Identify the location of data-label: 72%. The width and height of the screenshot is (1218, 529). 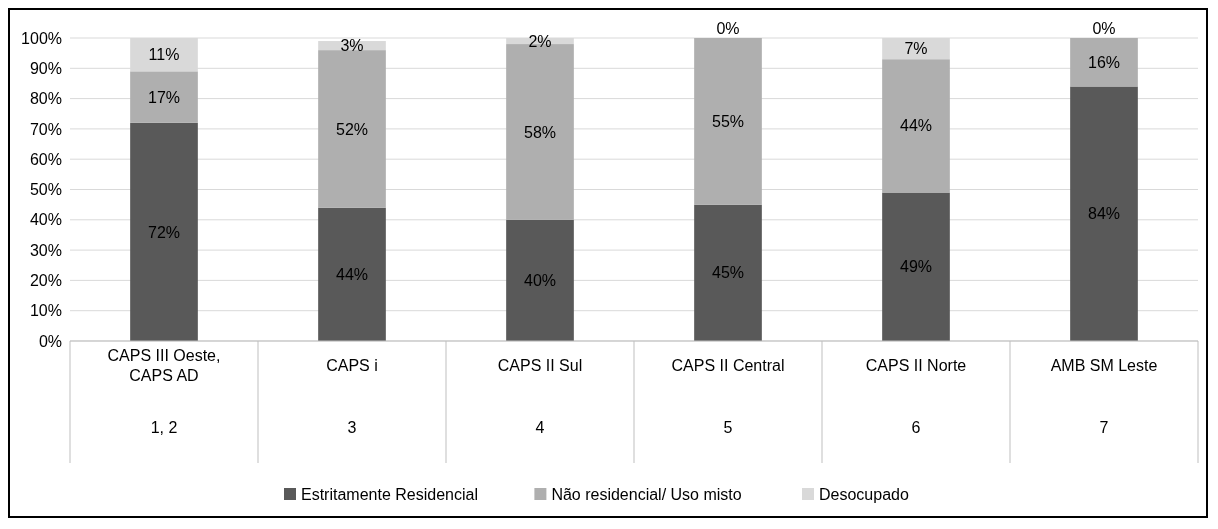
(164, 232).